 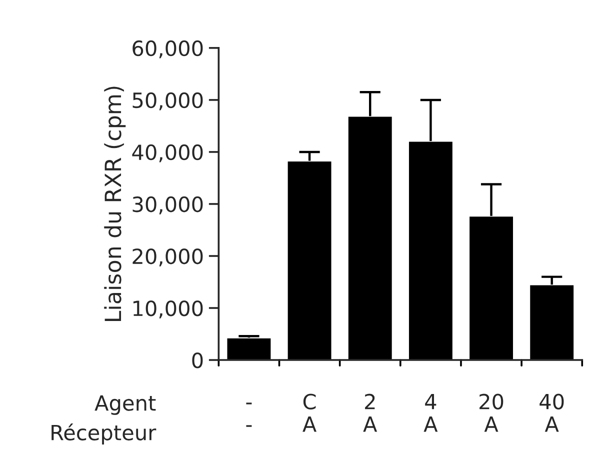 I want to click on text: Récepteur, so click(x=104, y=433).